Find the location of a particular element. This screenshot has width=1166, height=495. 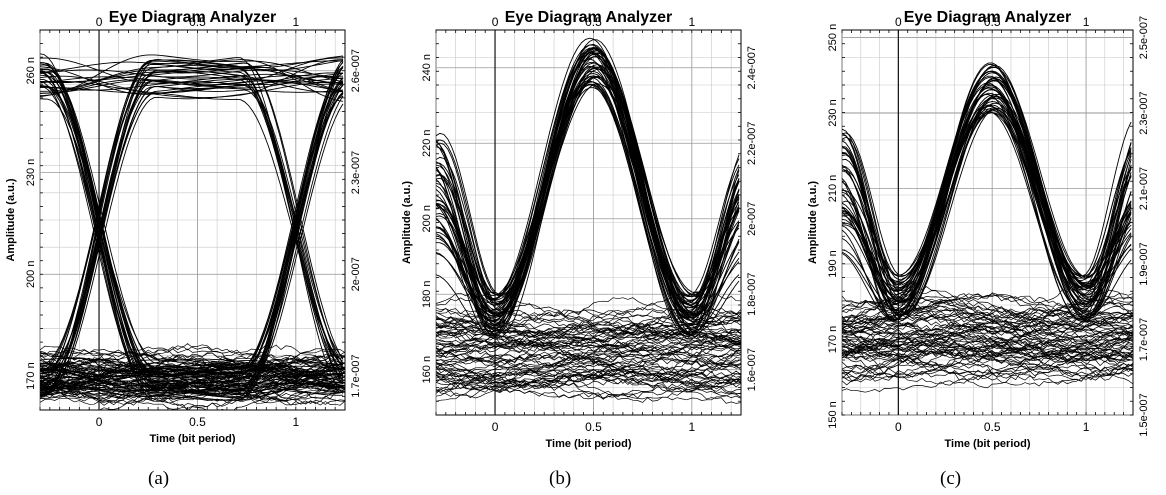

y2-tick-label: 1.8e-007 is located at coordinates (752, 293).